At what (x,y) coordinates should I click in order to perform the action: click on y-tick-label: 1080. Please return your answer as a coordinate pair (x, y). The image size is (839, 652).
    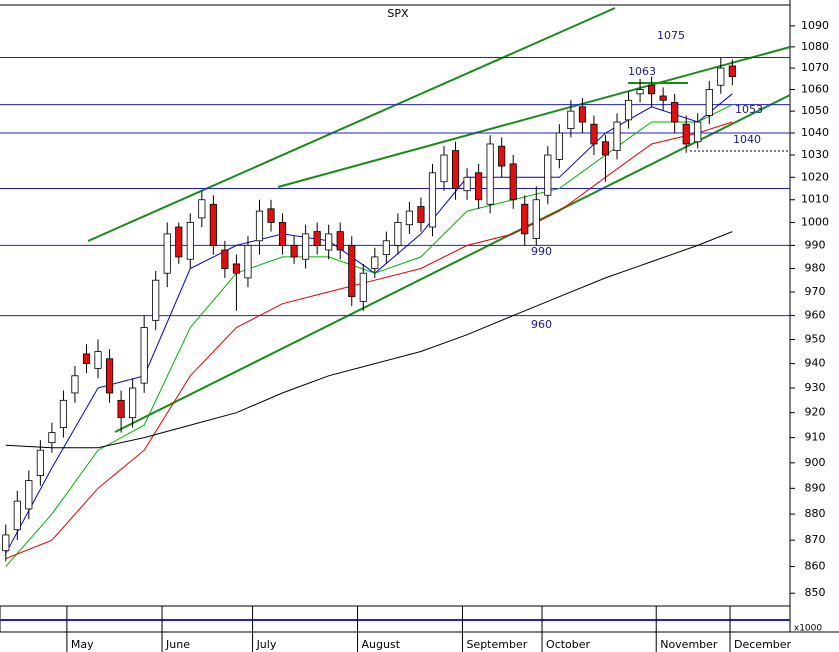
    Looking at the image, I should click on (815, 46).